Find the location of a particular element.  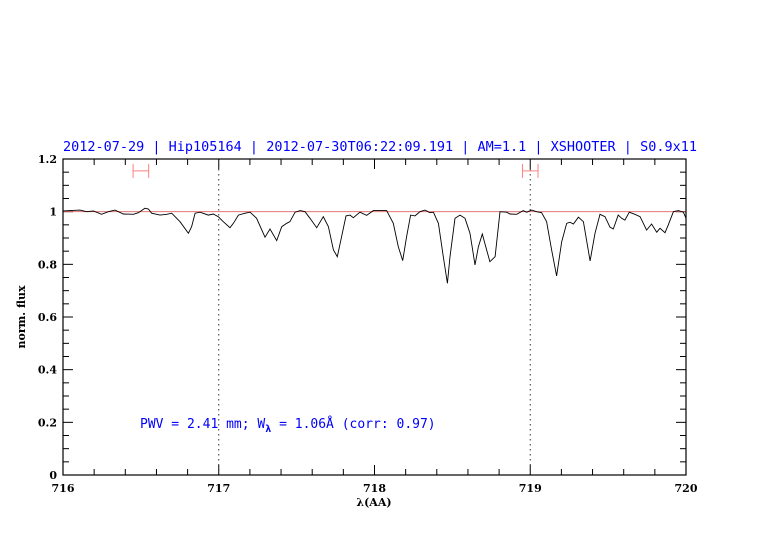

spectrum-line is located at coordinates (374, 245).